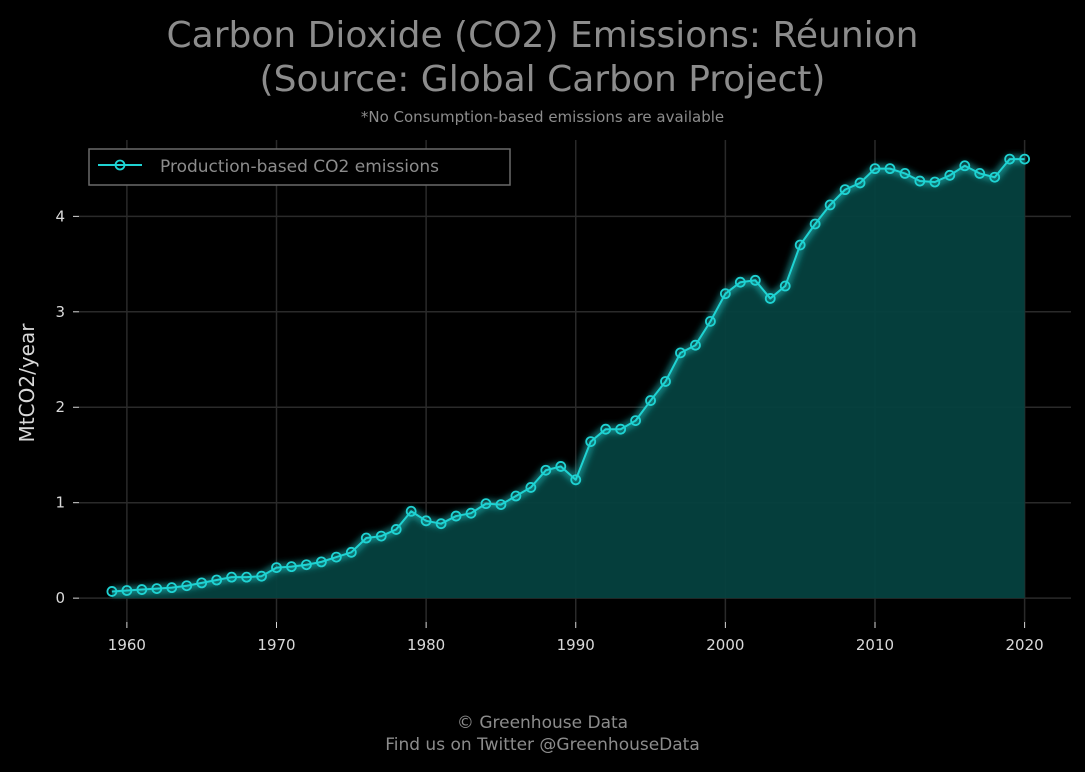 The image size is (1085, 772). I want to click on data-point-1965, so click(202, 583).